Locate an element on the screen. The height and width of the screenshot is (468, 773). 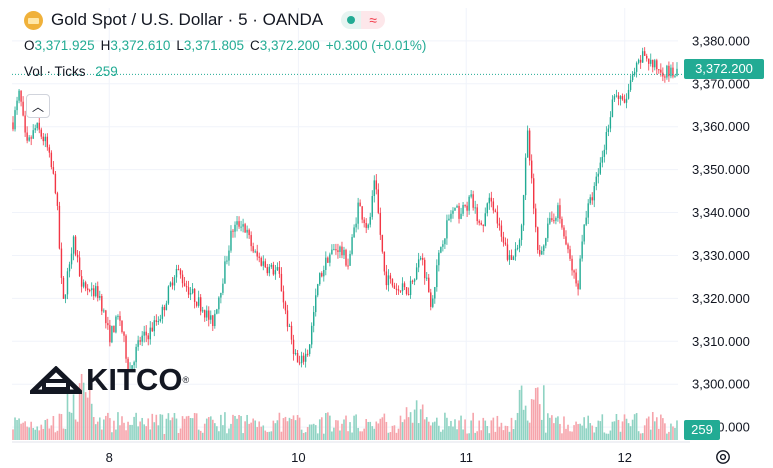
time-axis: 8 10 11 12 is located at coordinates (369, 457).